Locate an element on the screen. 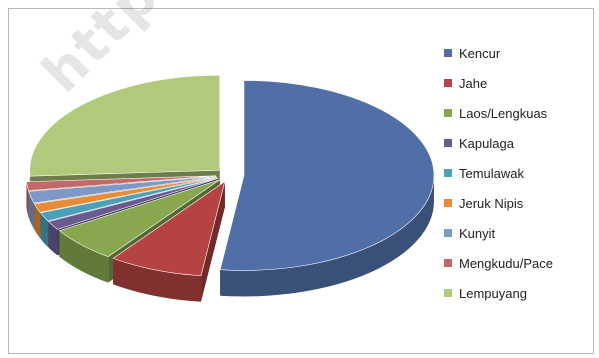 This screenshot has width=599, height=358. legend-item: Mengkudu/Pace is located at coordinates (519, 263).